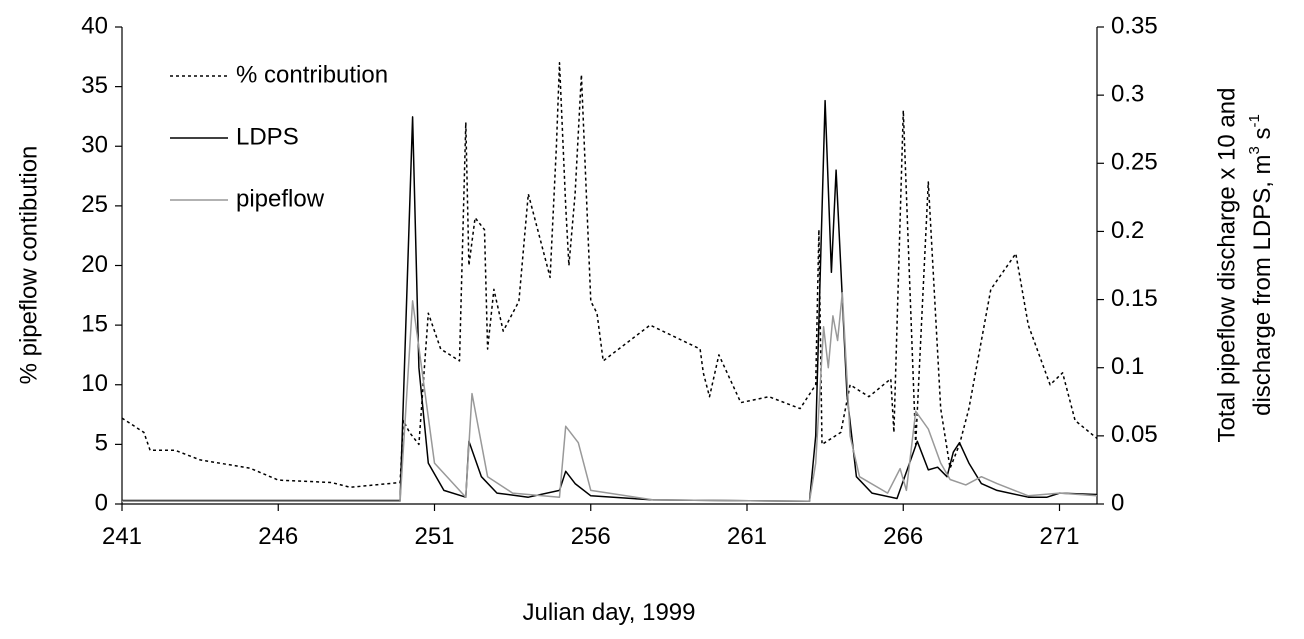  I want to click on y2-tick-label: 0.25, so click(1134, 162).